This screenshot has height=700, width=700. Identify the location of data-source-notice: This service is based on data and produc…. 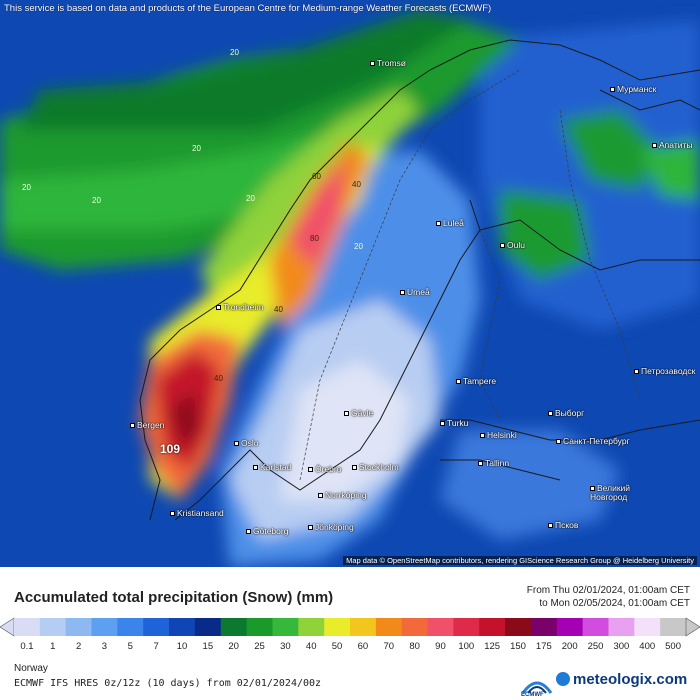
(248, 8).